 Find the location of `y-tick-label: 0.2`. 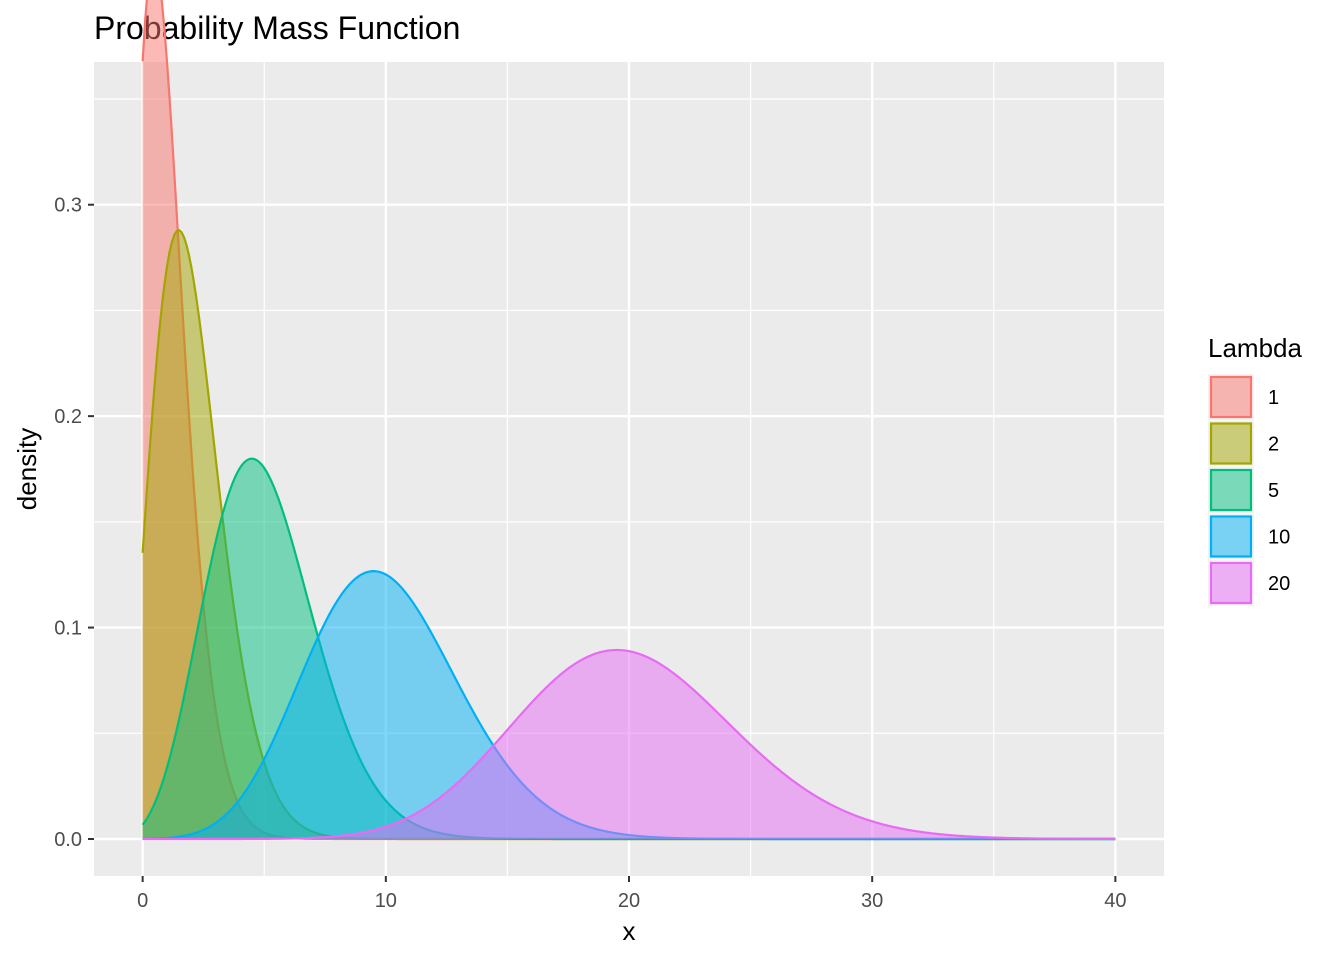

y-tick-label: 0.2 is located at coordinates (68, 417).